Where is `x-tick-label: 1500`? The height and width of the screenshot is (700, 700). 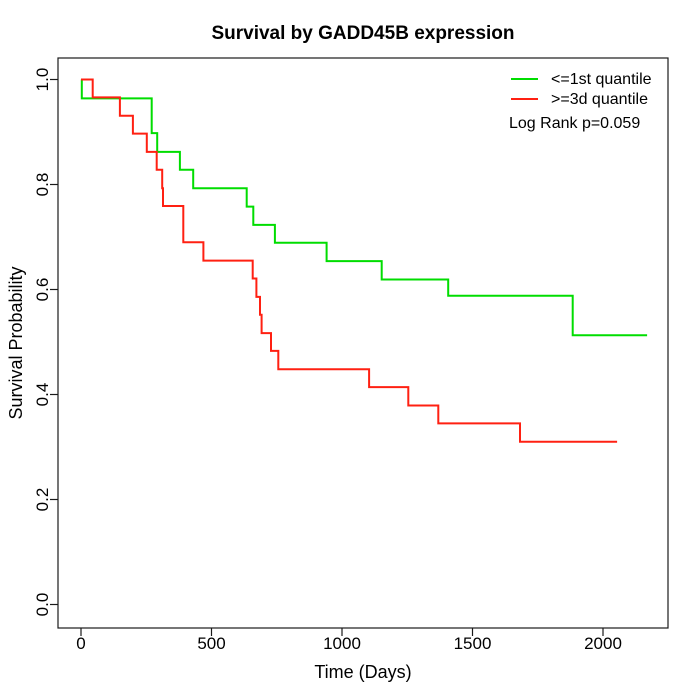 x-tick-label: 1500 is located at coordinates (473, 643).